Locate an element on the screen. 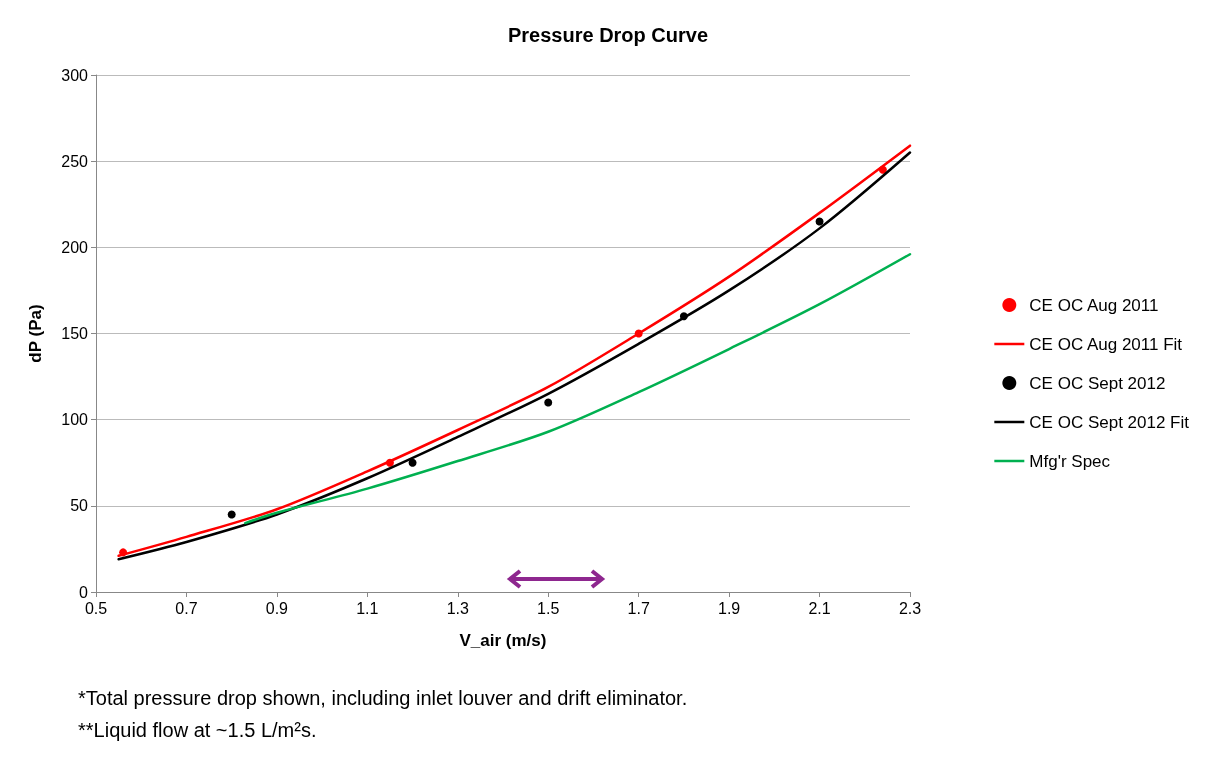  x-tick-label: 2.3 is located at coordinates (910, 608).